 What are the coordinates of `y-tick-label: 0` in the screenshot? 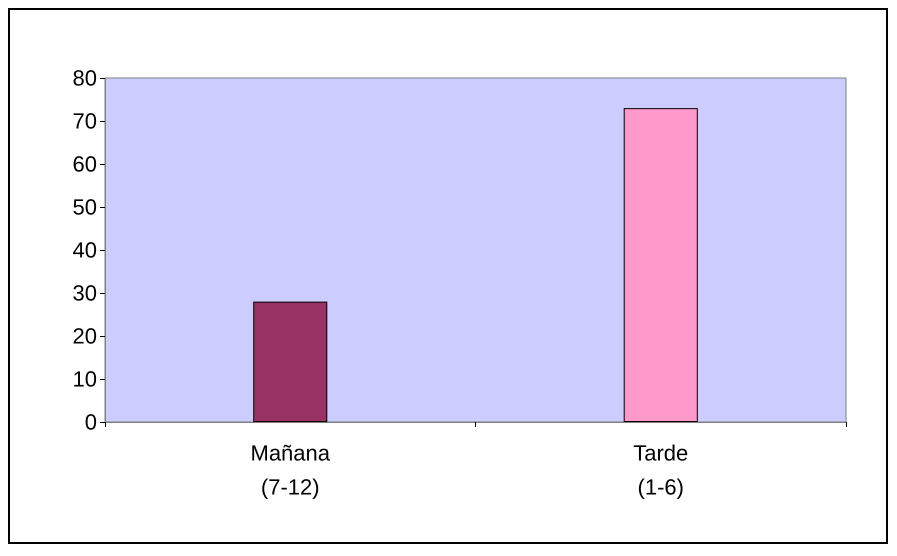 It's located at (90, 422).